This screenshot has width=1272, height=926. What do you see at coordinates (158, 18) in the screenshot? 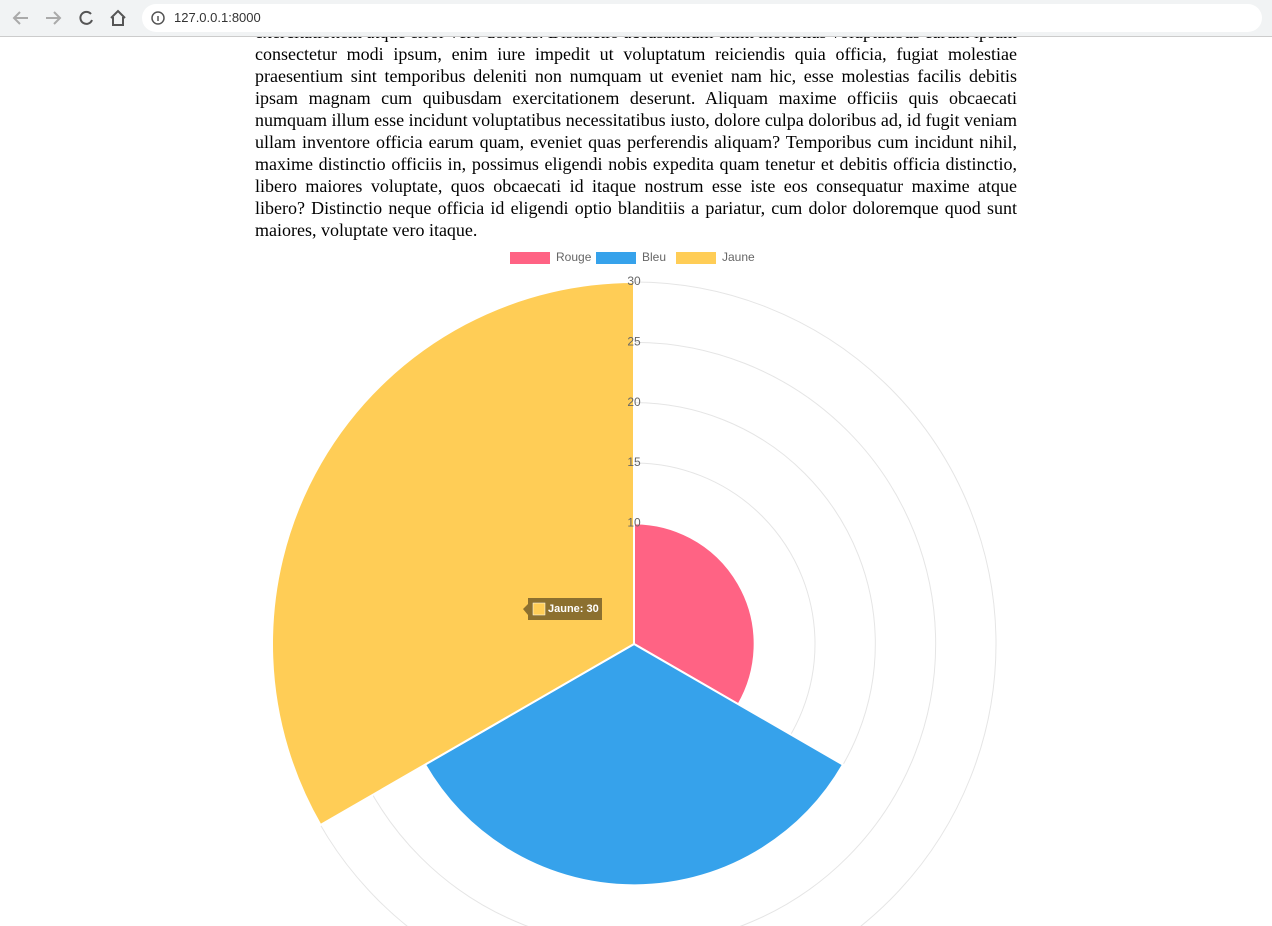
I see `info-icon` at bounding box center [158, 18].